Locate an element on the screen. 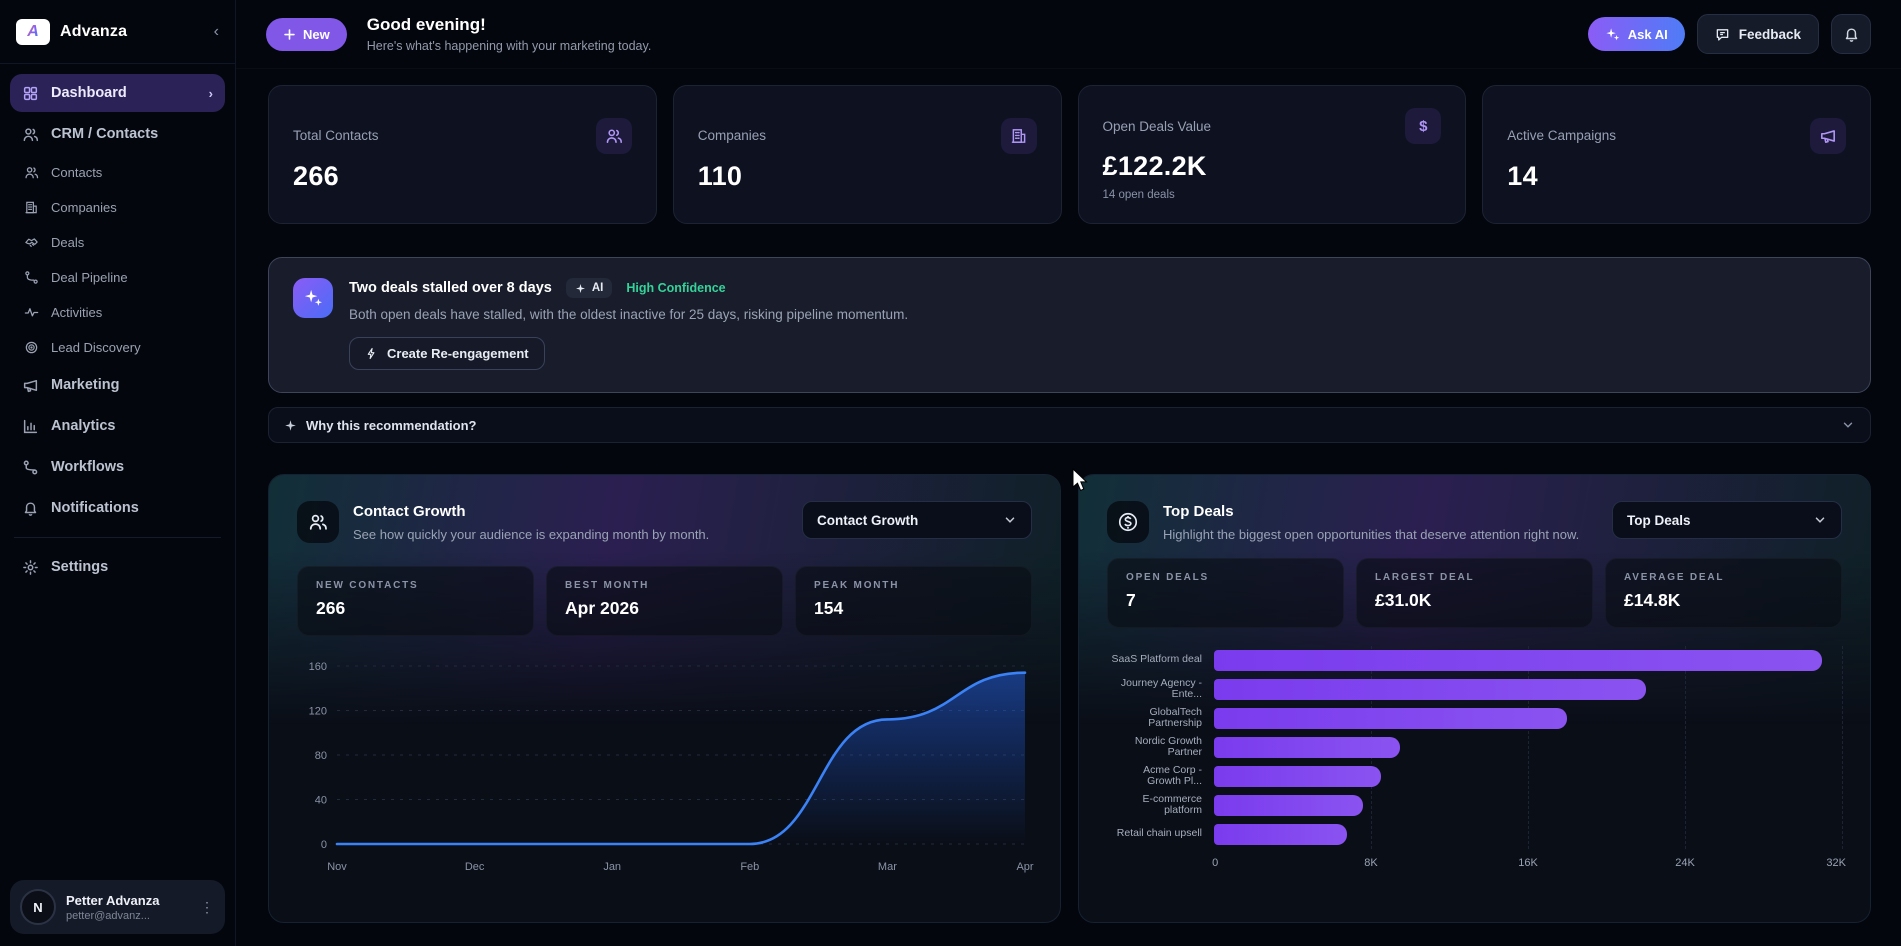 This screenshot has width=1901, height=946. sidebar-item-lead-discovery: Lead Discovery is located at coordinates (117, 347).